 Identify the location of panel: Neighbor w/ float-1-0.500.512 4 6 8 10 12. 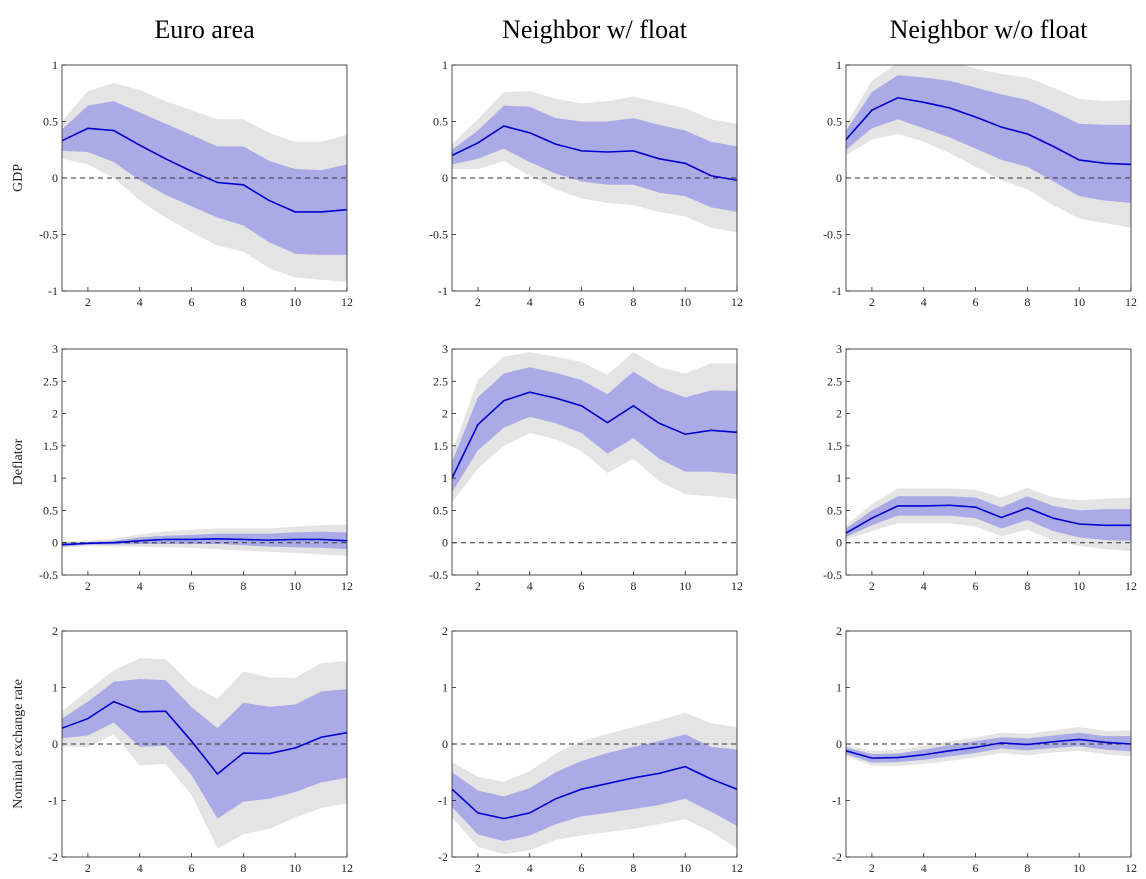
(586, 162).